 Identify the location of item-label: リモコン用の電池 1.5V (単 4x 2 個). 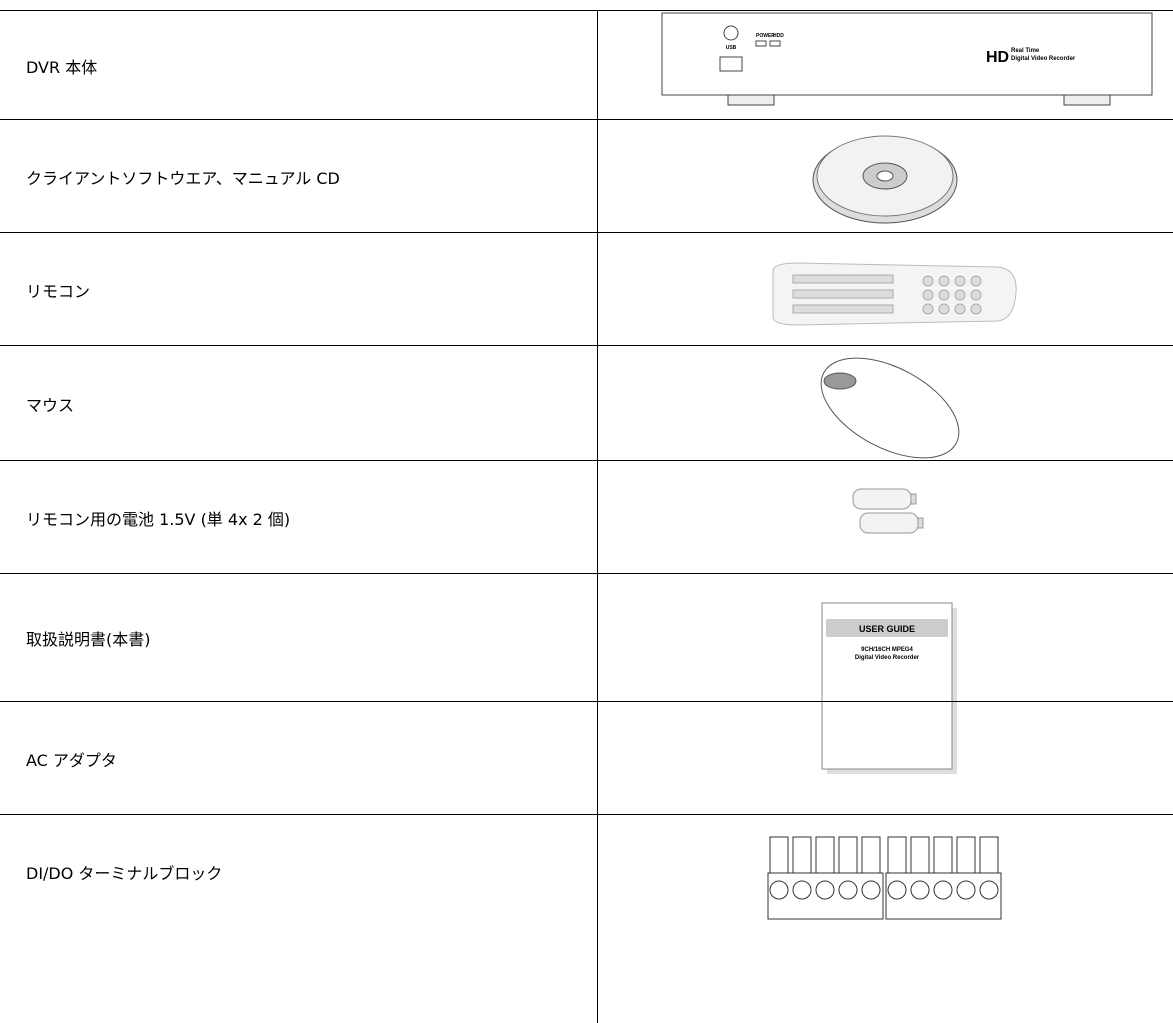
(158, 519).